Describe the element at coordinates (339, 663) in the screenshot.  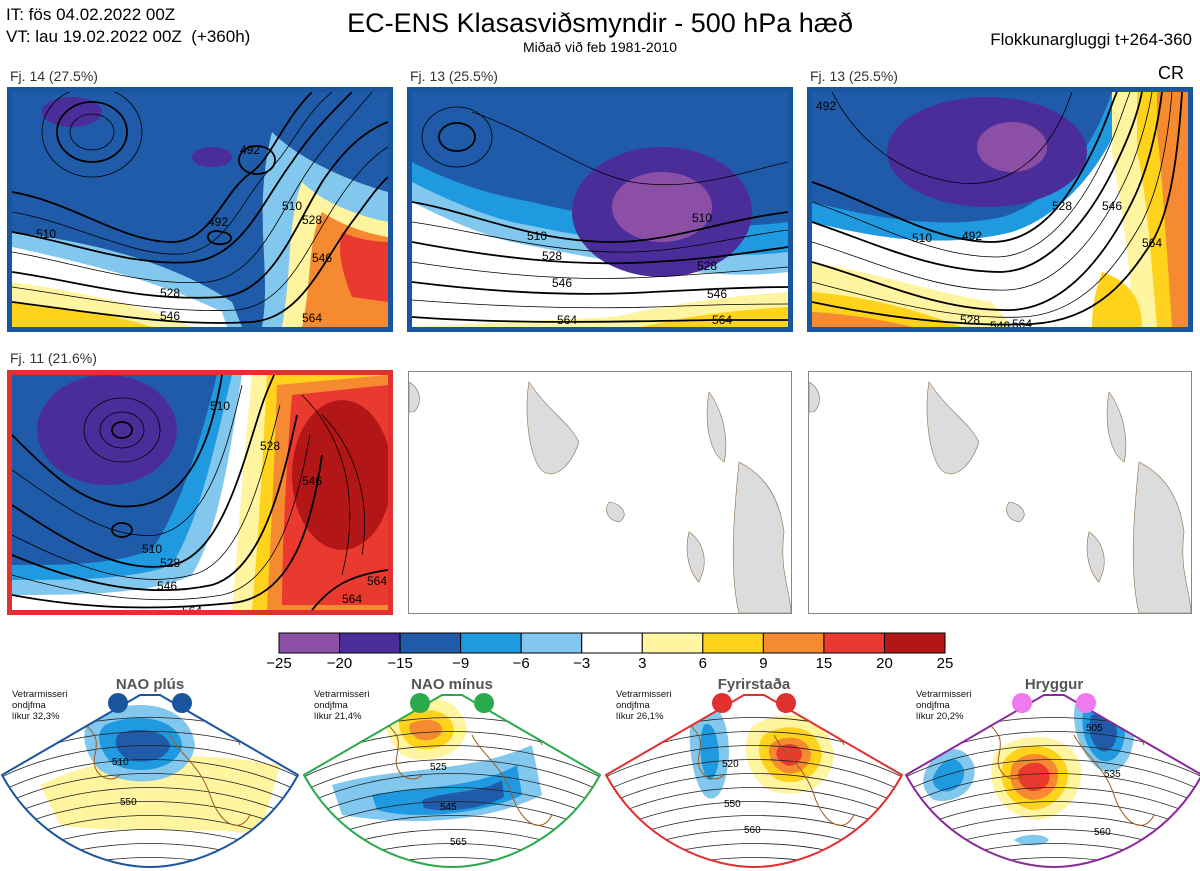
I see `colorbar-tick-label: −20` at that location.